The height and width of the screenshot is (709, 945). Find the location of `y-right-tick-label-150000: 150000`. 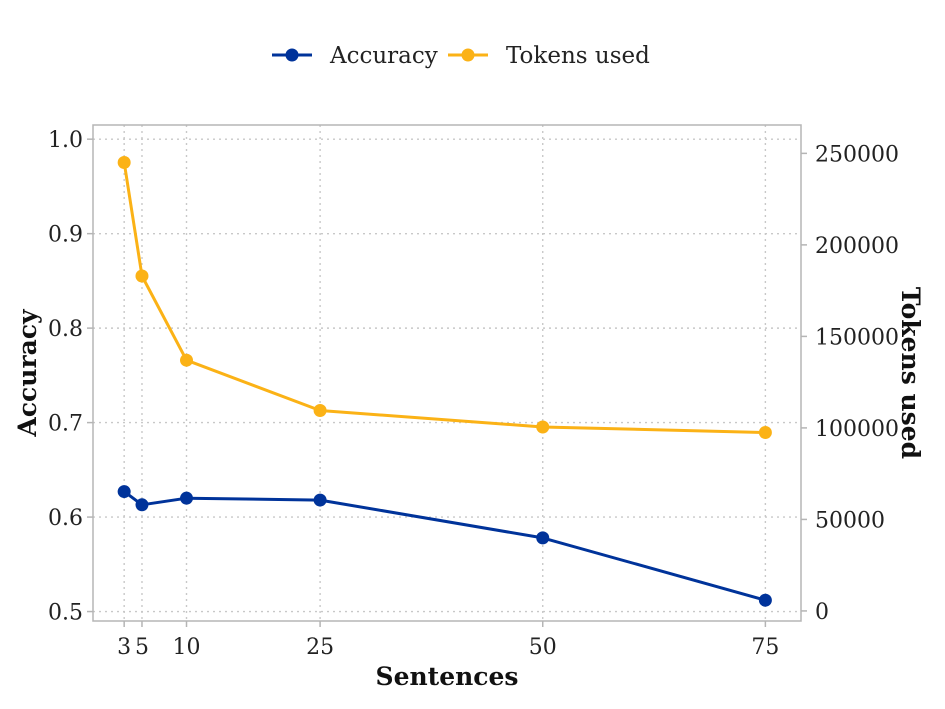

y-right-tick-label-150000: 150000 is located at coordinates (857, 337).